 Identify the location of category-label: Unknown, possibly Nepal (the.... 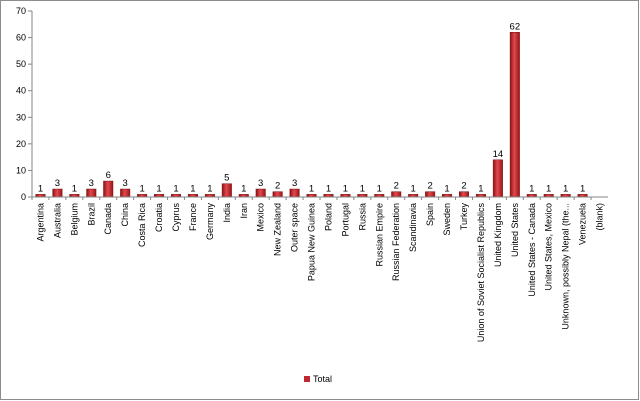
(566, 266).